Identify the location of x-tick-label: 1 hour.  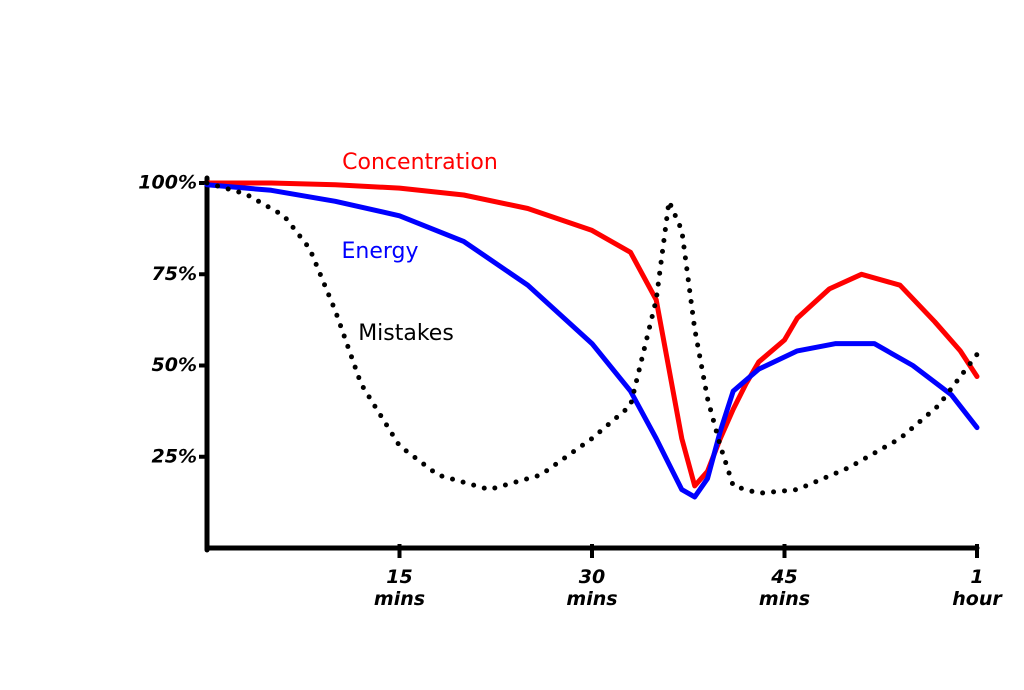
(977, 588).